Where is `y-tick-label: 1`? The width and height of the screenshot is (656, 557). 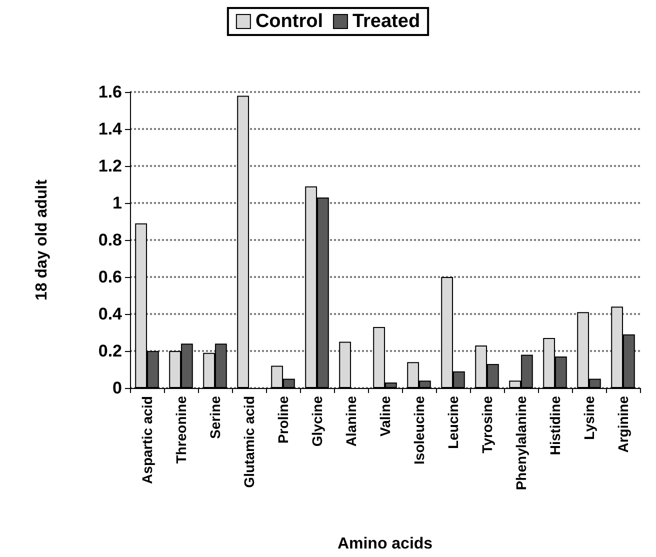
y-tick-label: 1 is located at coordinates (117, 203).